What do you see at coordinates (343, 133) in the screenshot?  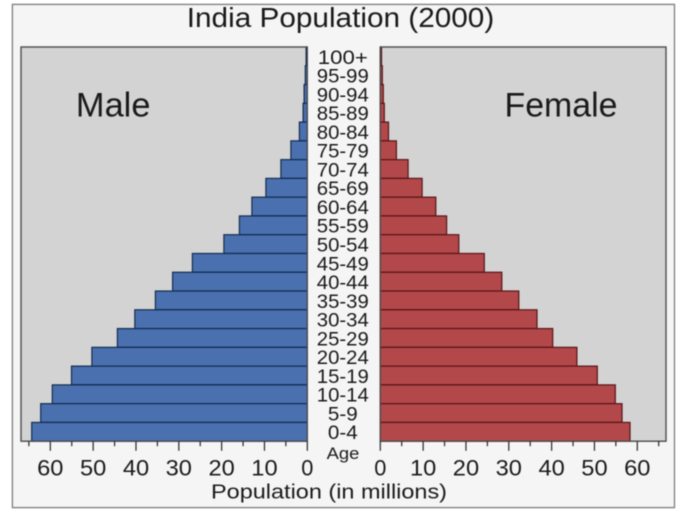 I see `svg-text: 80-84` at bounding box center [343, 133].